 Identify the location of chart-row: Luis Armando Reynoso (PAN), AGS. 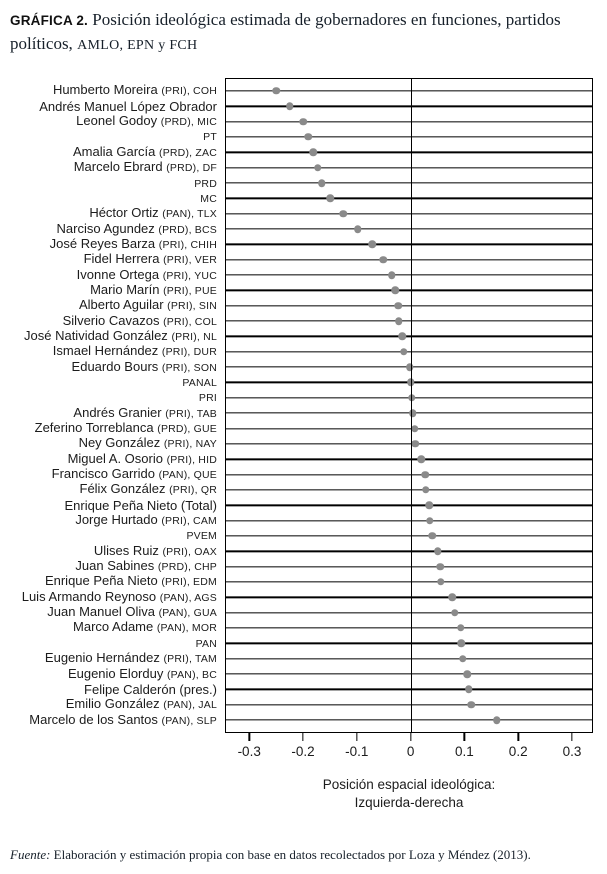
(296, 596).